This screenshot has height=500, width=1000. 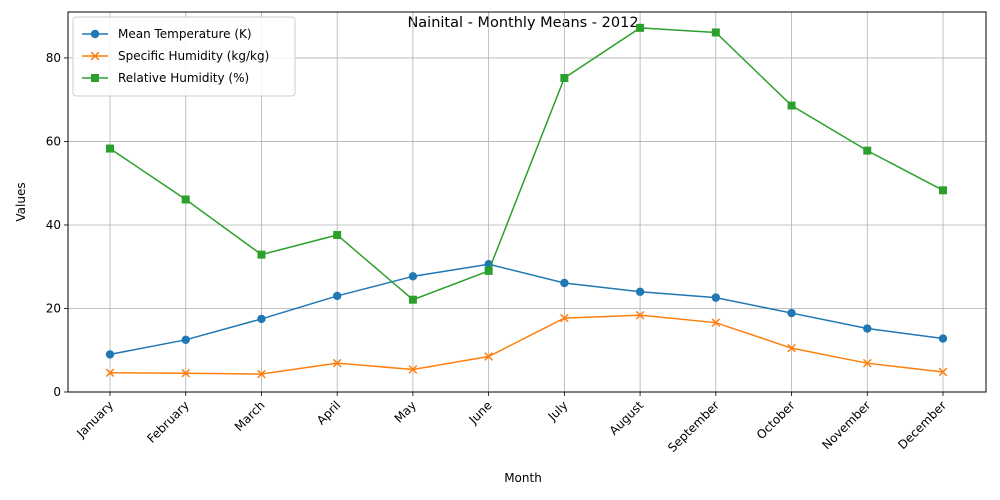 I want to click on legend-item: Relative Humidity (%), so click(x=165, y=78).